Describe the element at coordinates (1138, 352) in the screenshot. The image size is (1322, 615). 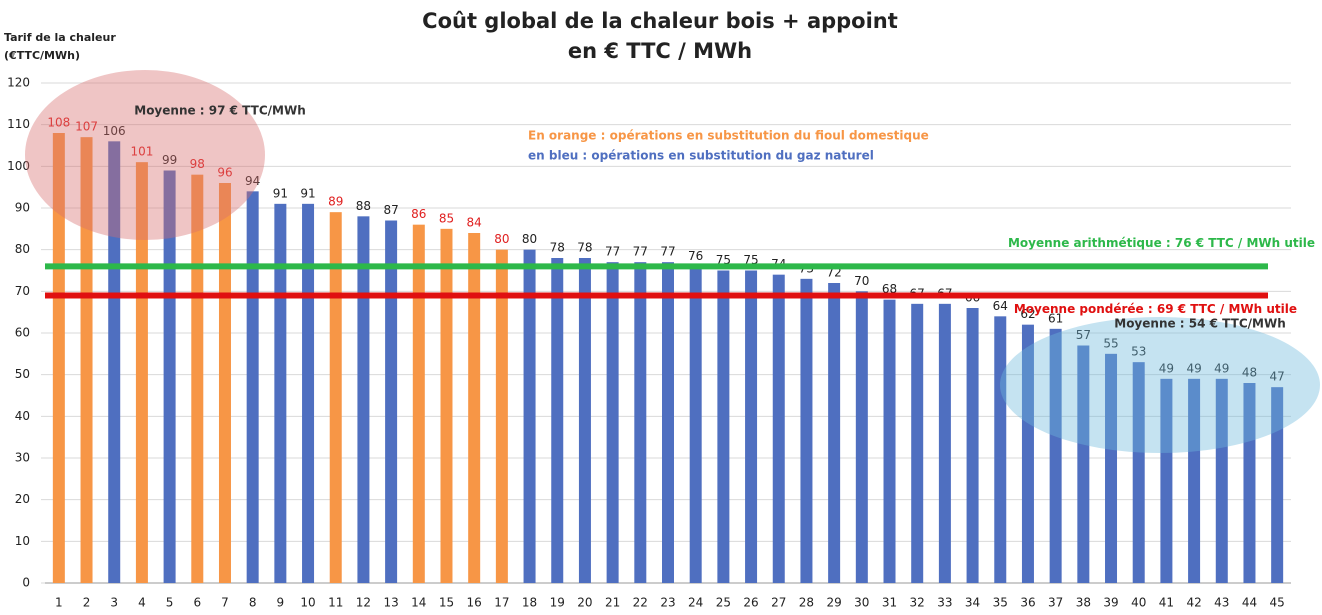
I see `data-label: 53` at that location.